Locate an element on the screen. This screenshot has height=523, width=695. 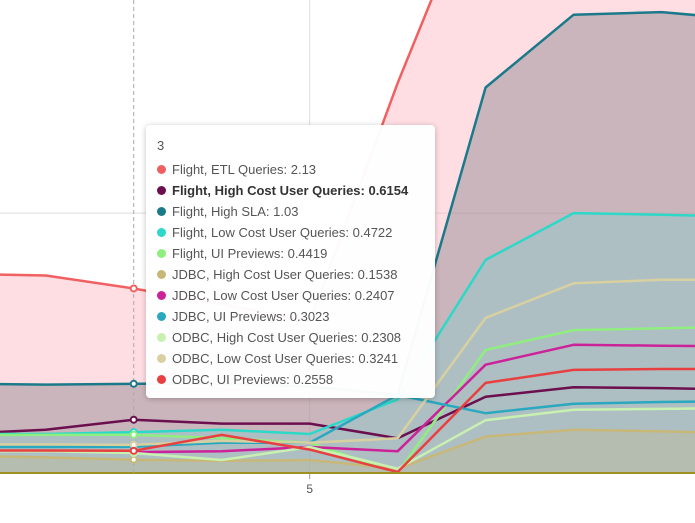
tooltip-row: ODBC, High Cost User Queries: 0.2308 is located at coordinates (290, 337).